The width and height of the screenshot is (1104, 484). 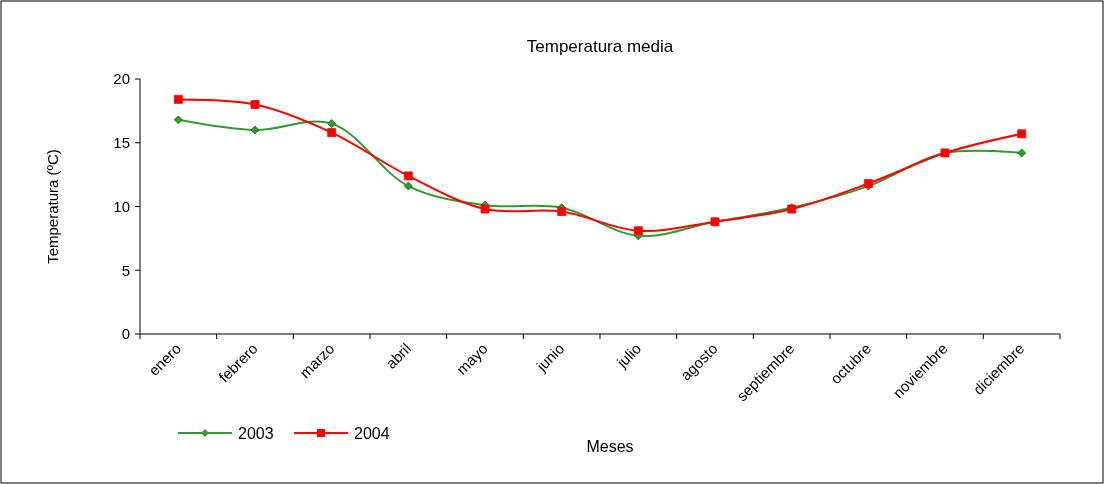 What do you see at coordinates (125, 270) in the screenshot?
I see `y-tick-label: 5` at bounding box center [125, 270].